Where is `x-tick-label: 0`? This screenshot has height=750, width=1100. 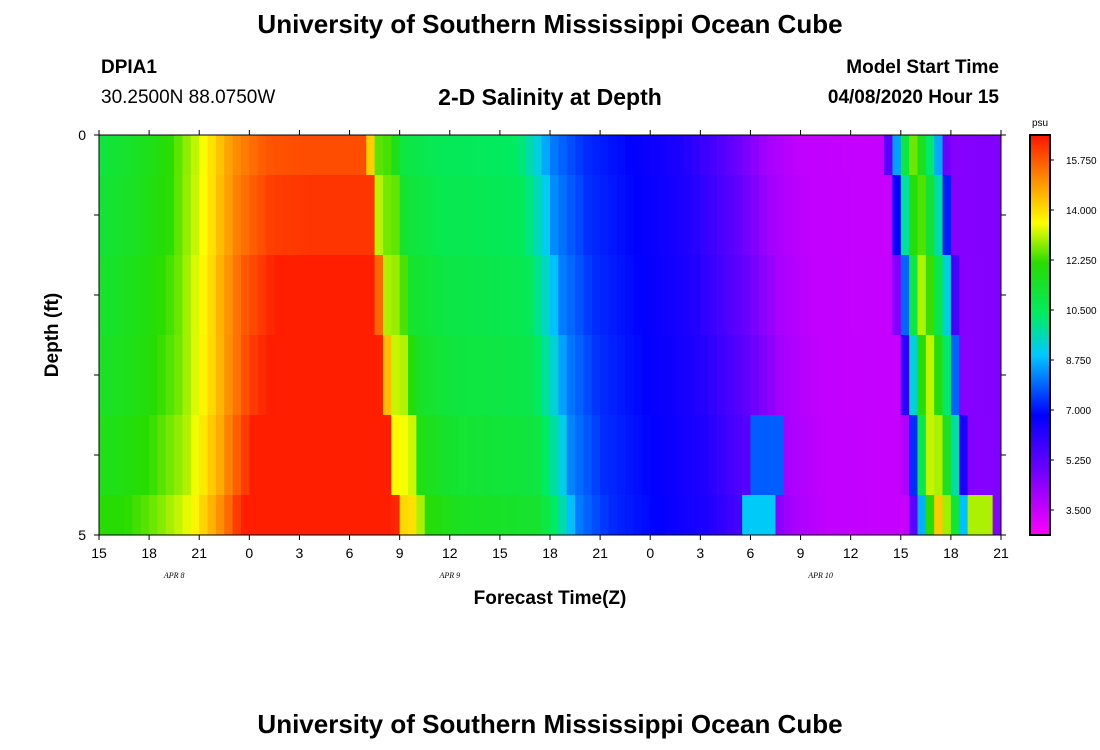 x-tick-label: 0 is located at coordinates (650, 553).